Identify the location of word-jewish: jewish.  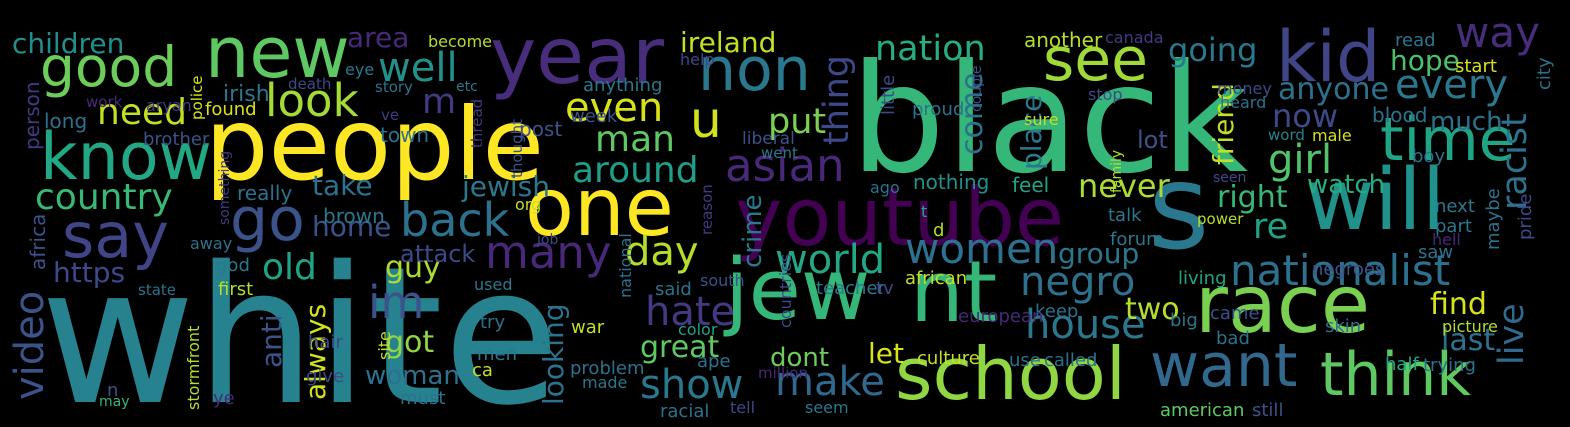
(506, 186).